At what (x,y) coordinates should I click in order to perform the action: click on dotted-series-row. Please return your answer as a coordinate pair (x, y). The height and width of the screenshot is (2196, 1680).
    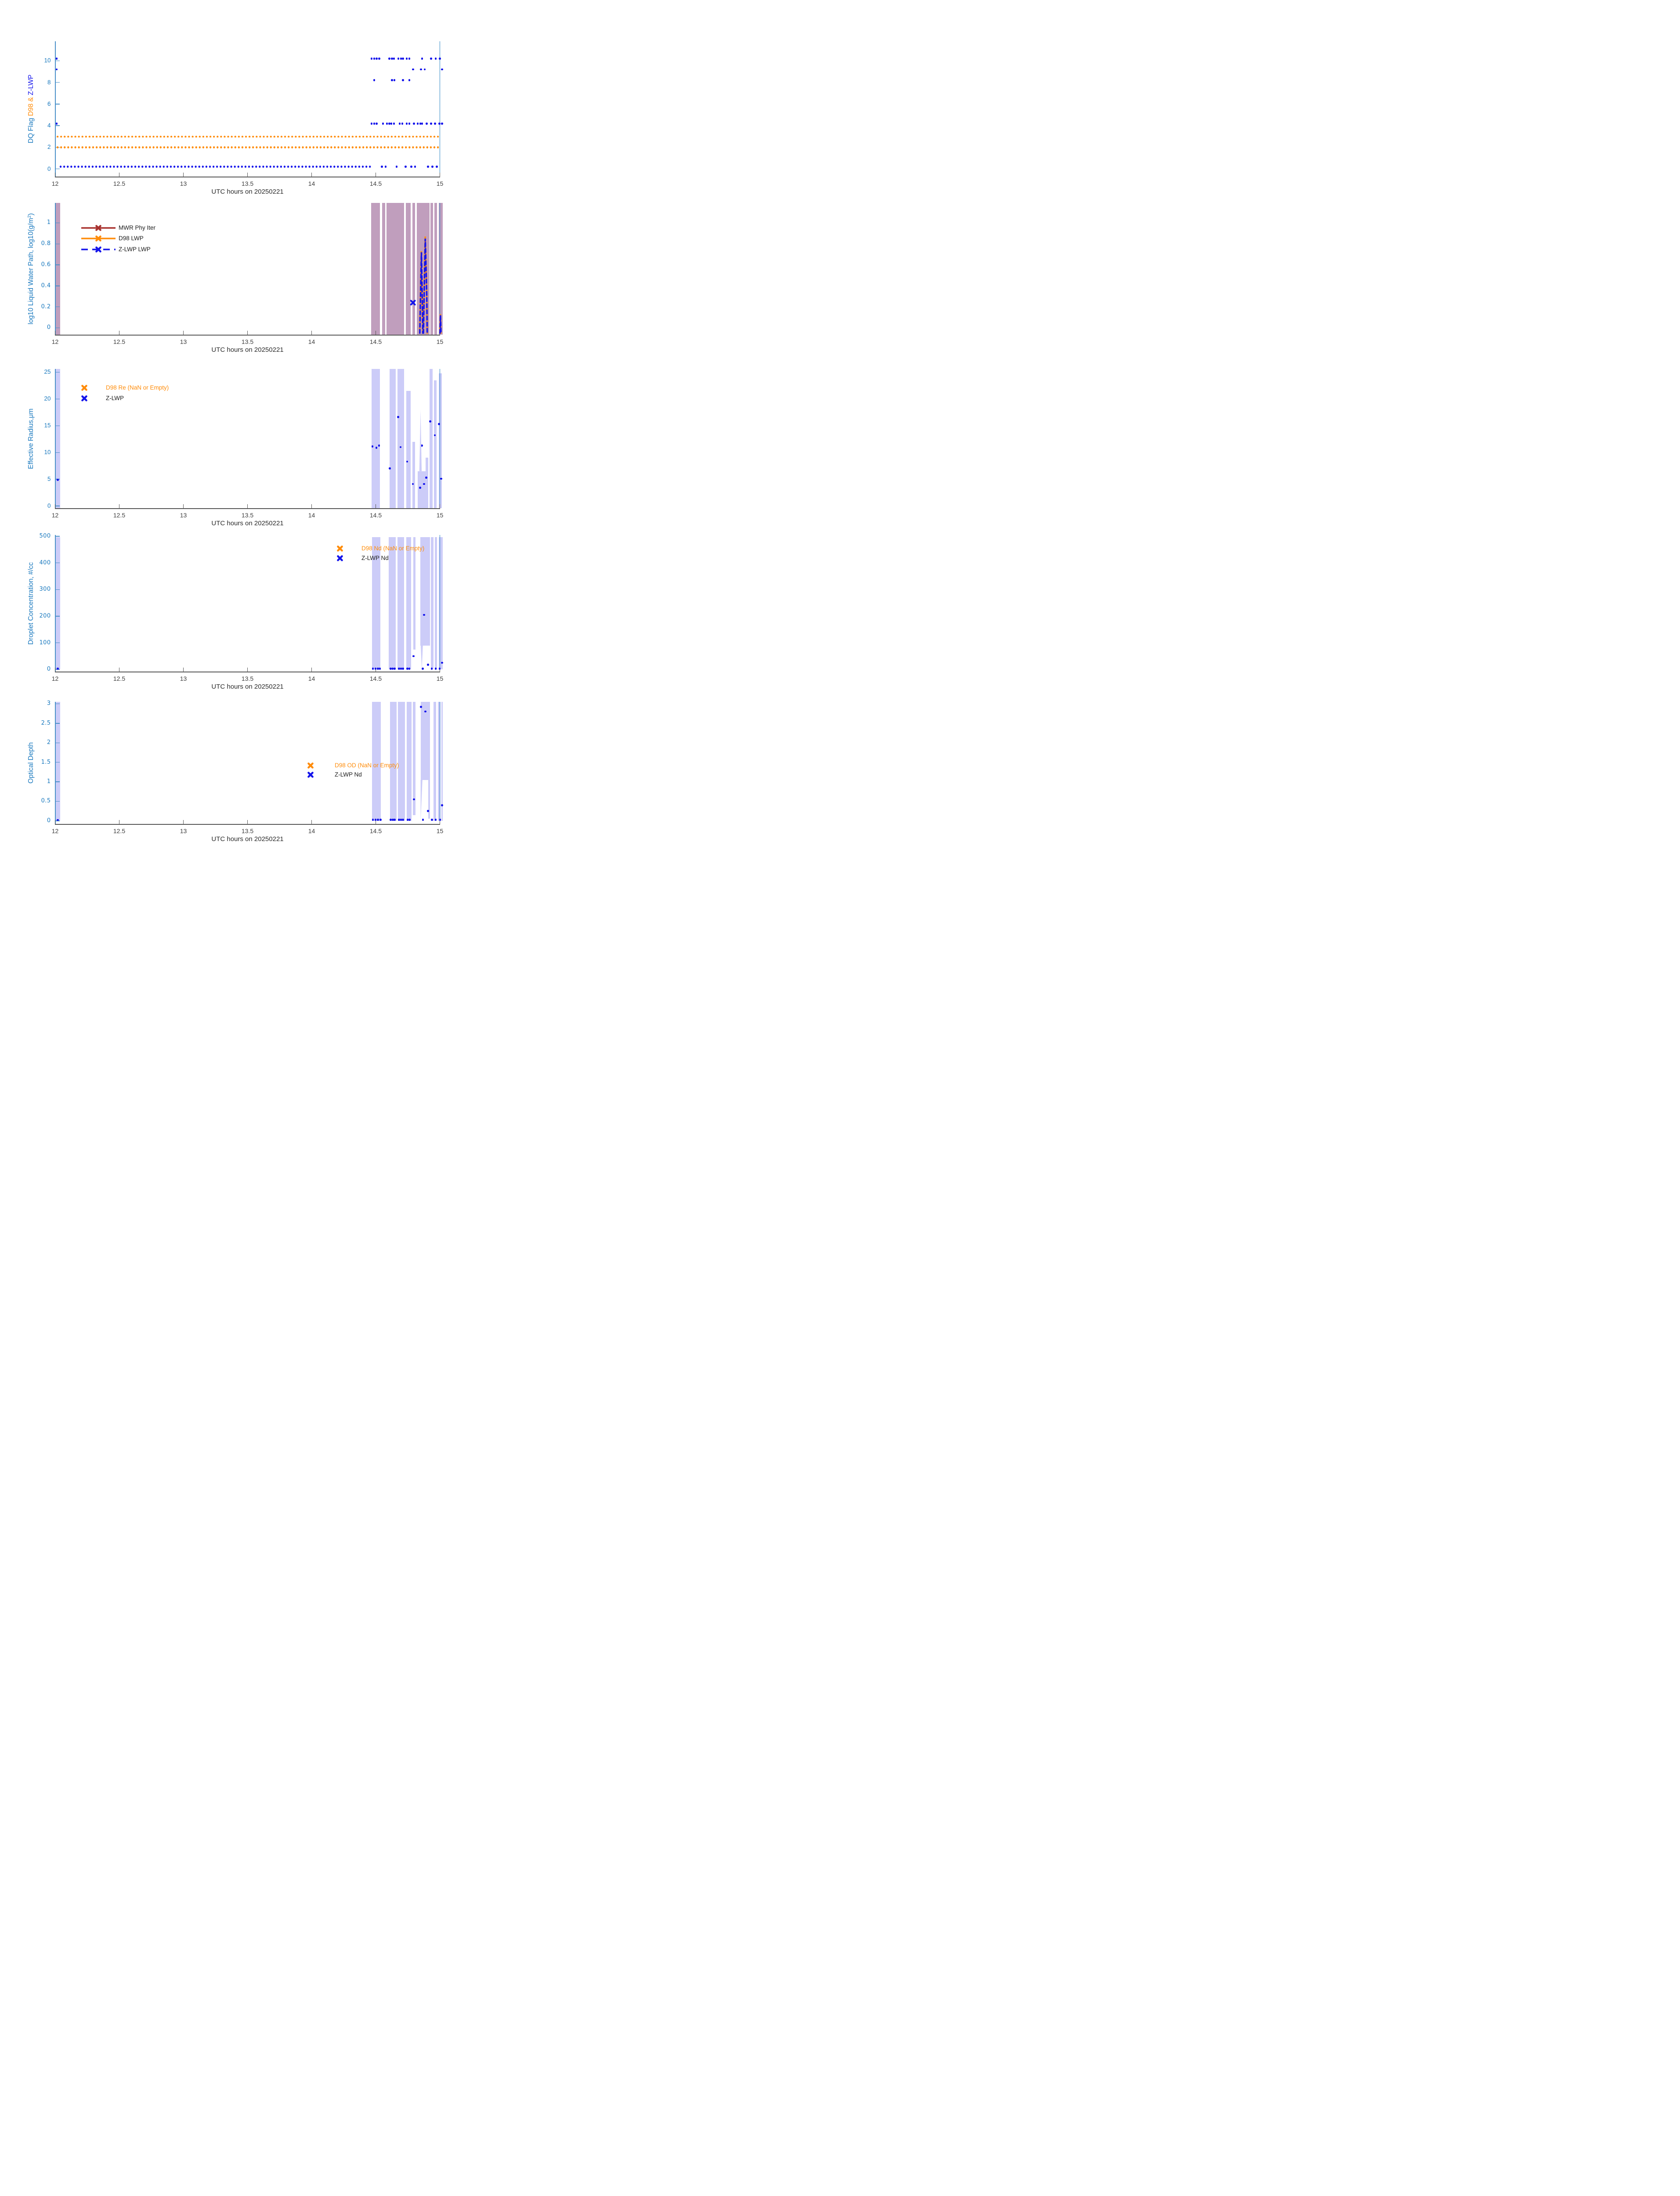
    Looking at the image, I should click on (215, 167).